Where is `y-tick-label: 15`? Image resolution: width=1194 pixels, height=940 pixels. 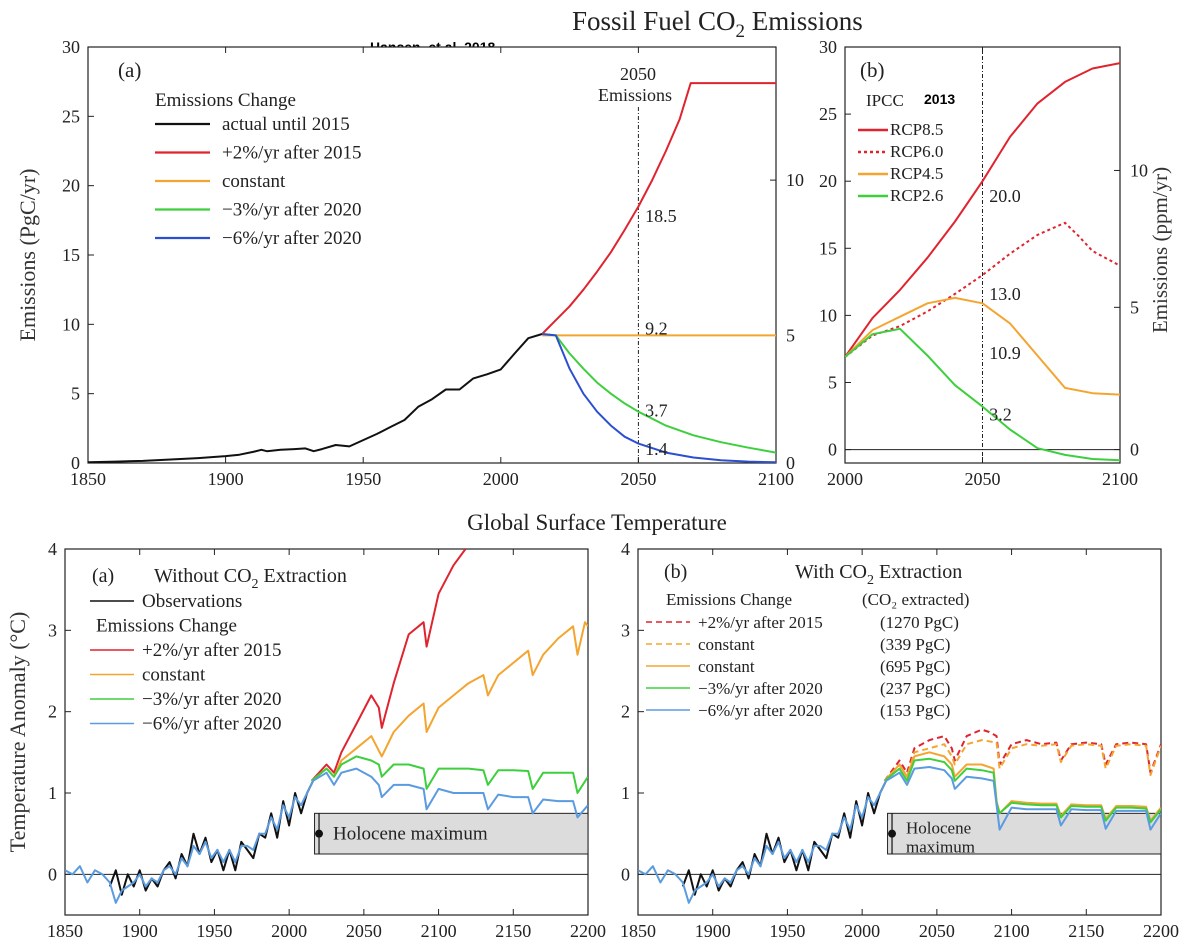 y-tick-label: 15 is located at coordinates (71, 255).